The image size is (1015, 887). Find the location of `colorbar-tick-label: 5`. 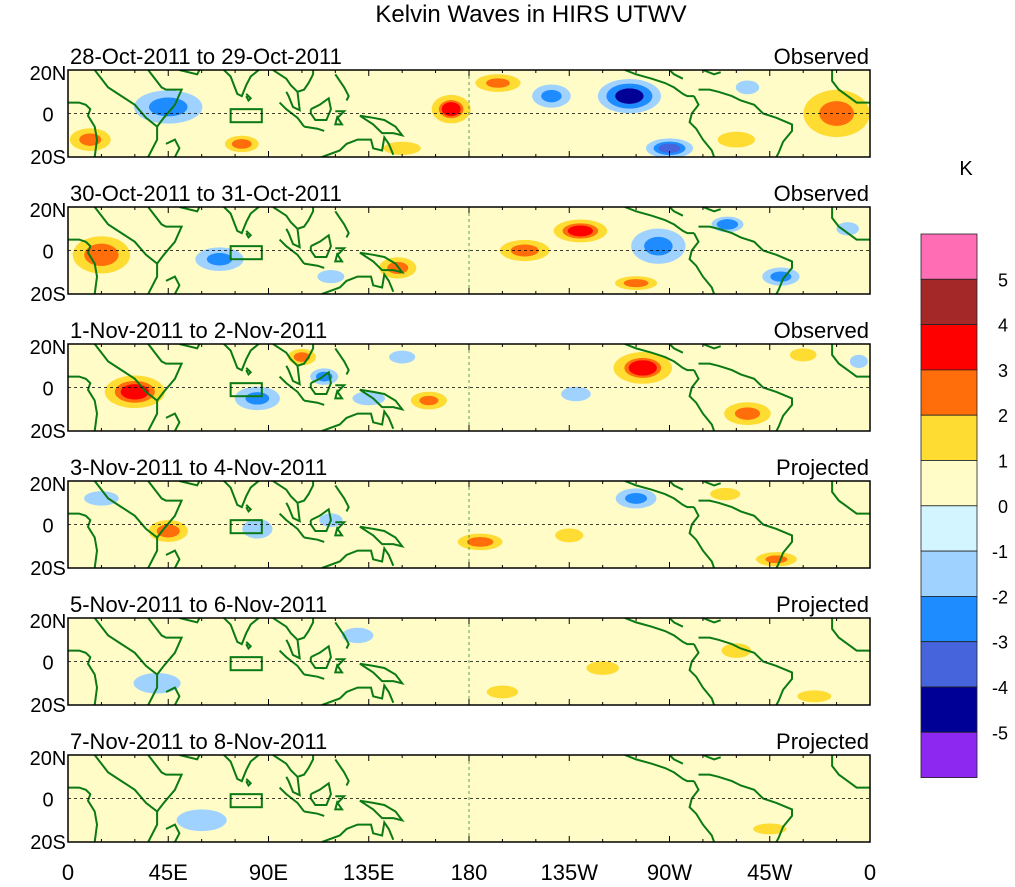

colorbar-tick-label: 5 is located at coordinates (1003, 280).